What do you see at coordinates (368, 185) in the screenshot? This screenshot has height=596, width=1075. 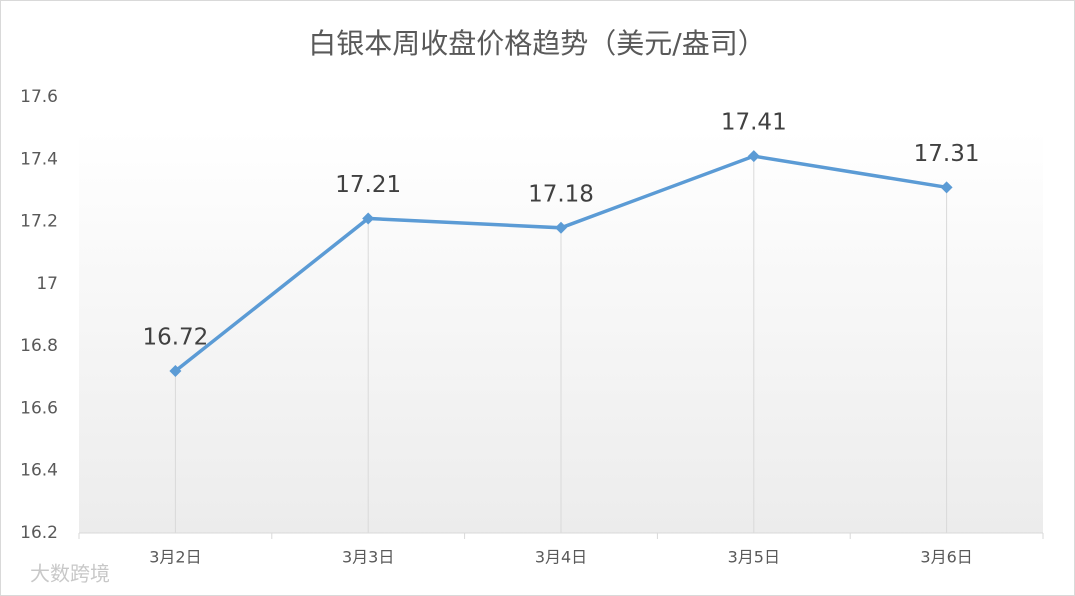 I see `data-label: 17.21` at bounding box center [368, 185].